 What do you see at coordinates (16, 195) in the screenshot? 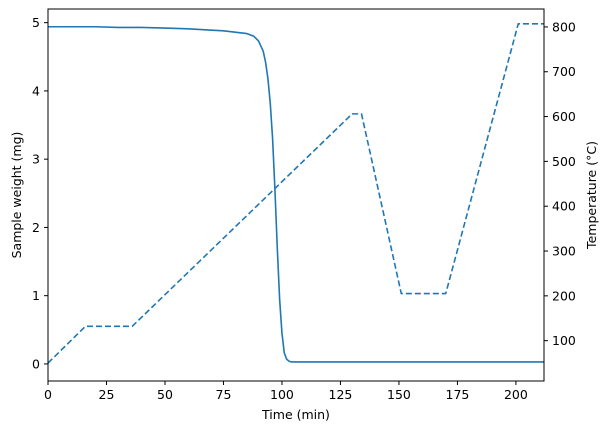
I see `y-axis-label-left: Sample weight (mg)` at bounding box center [16, 195].